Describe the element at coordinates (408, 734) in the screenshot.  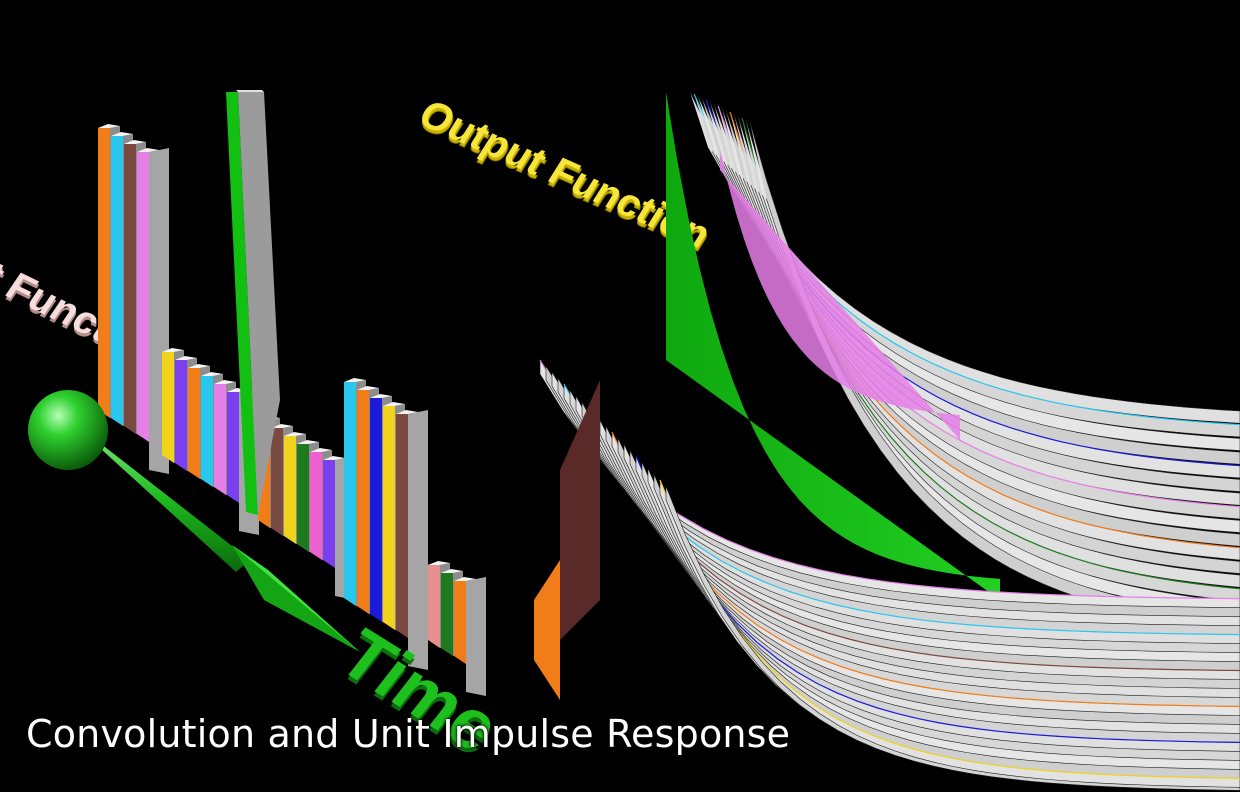
I see `video-caption: Convolution and Unit Impulse Response` at that location.